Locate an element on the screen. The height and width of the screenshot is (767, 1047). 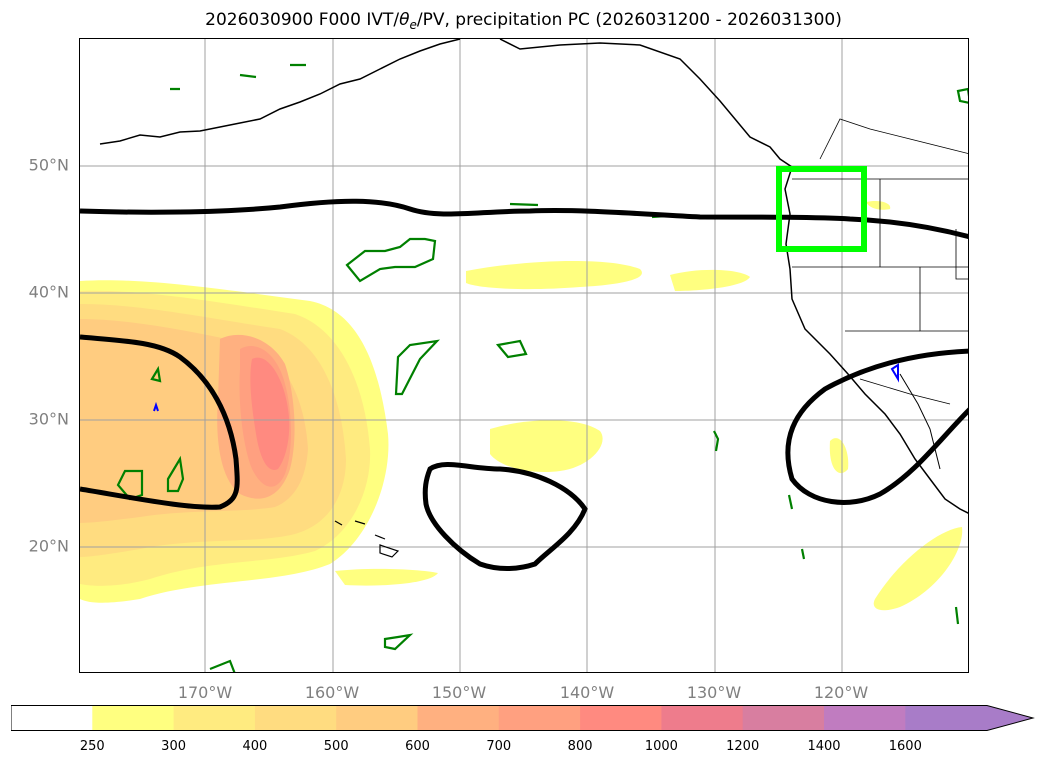
colorbar-tick-label: 800 is located at coordinates (580, 746).